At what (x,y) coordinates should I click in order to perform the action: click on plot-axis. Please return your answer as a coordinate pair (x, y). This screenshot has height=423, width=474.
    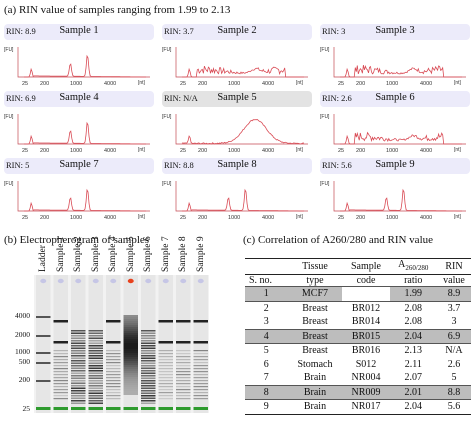
    Looking at the image, I should click on (241, 129).